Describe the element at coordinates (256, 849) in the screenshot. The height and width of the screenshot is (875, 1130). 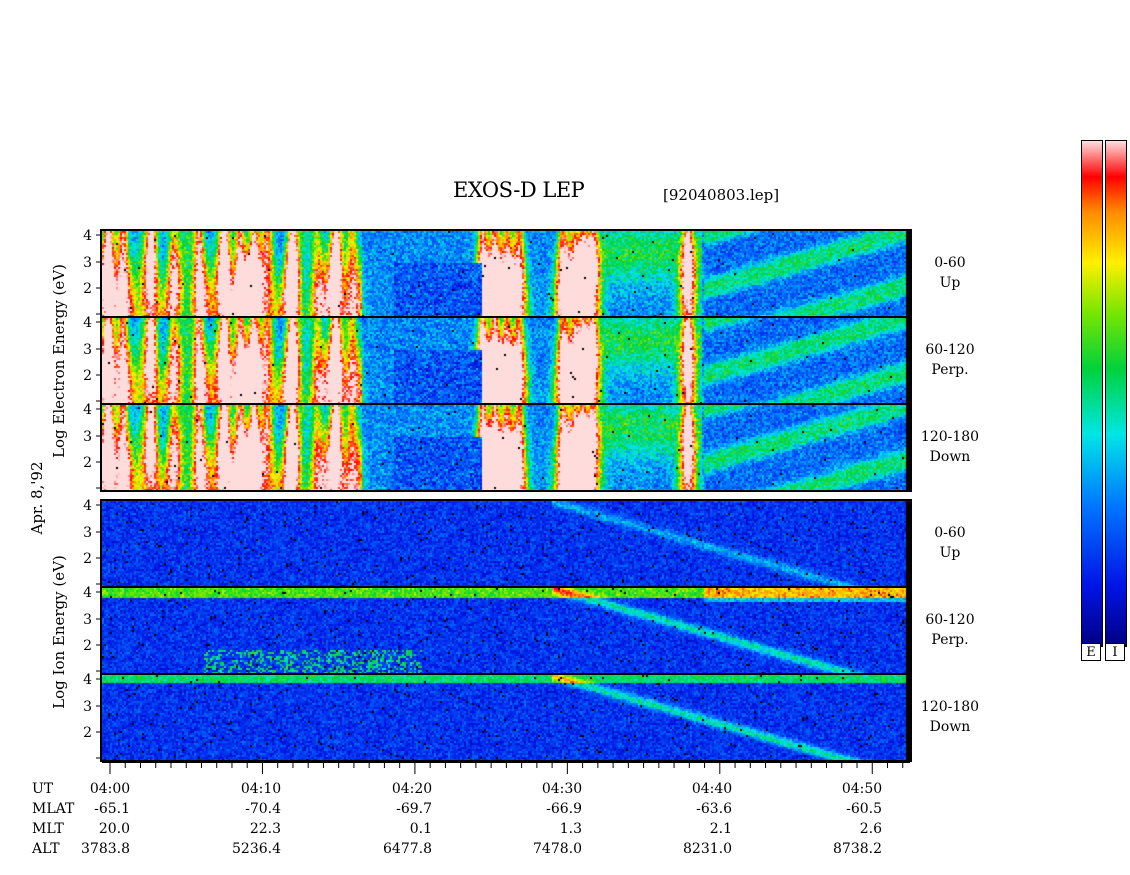
I see `ephemeris-value: 5236.4` at that location.